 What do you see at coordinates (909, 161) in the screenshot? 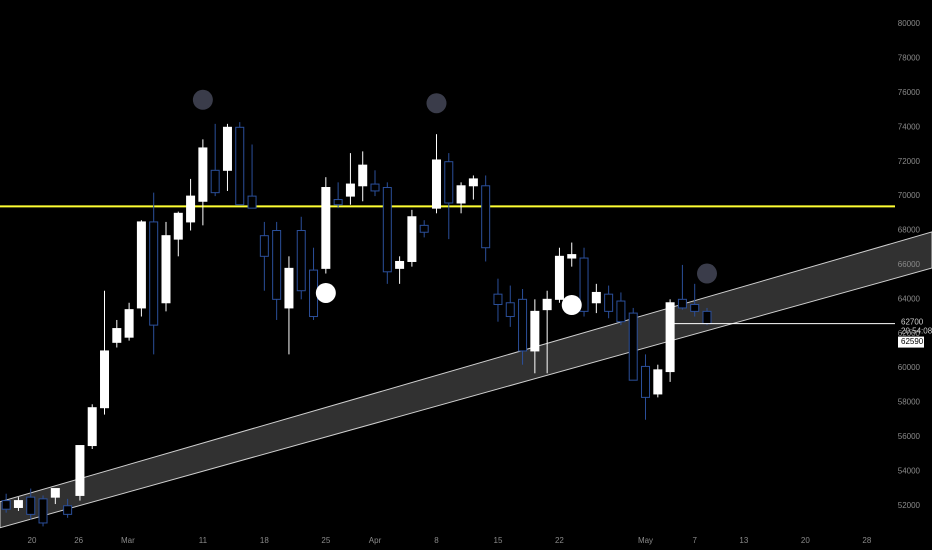
I see `y-tick-label: 72000` at bounding box center [909, 161].